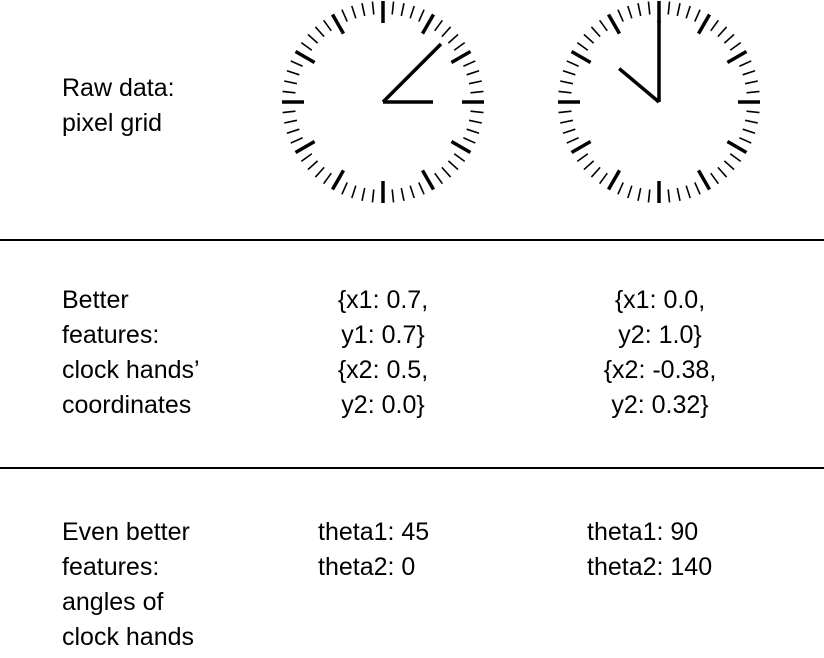 The image size is (824, 658). Describe the element at coordinates (95, 300) in the screenshot. I see `label-line: Better` at that location.